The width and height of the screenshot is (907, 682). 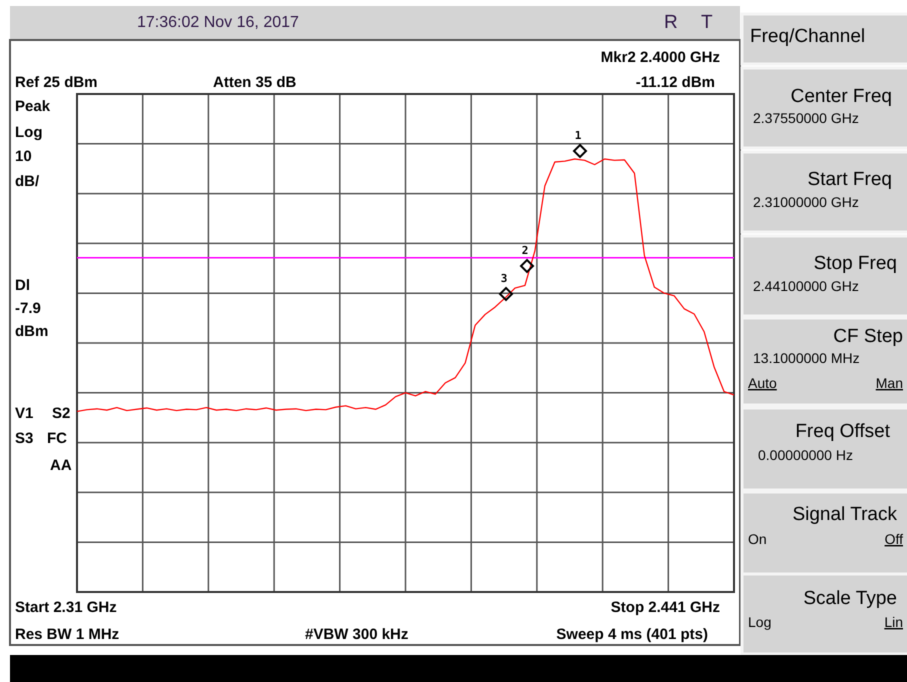 What do you see at coordinates (850, 179) in the screenshot?
I see `text: Start Freq` at bounding box center [850, 179].